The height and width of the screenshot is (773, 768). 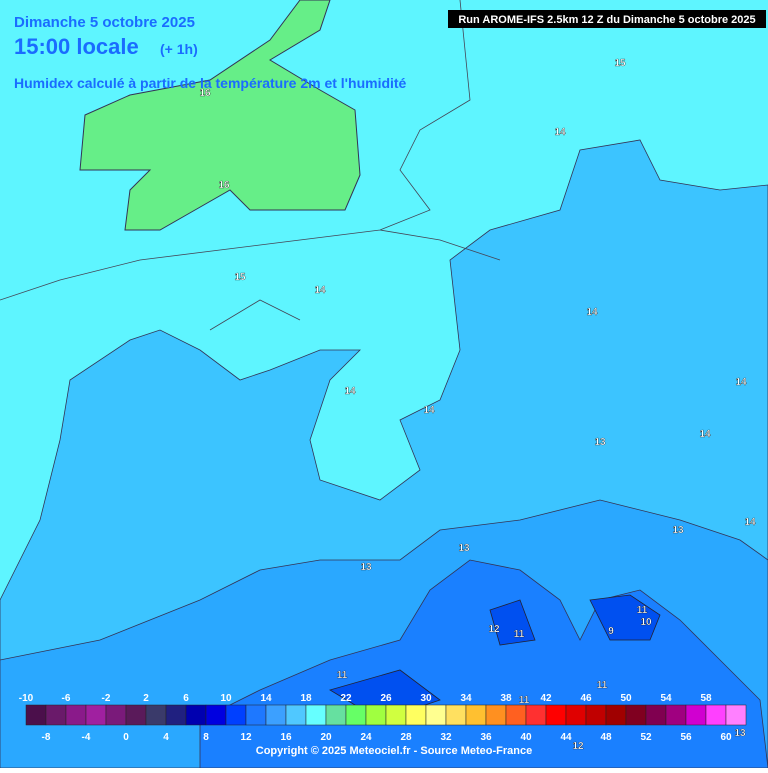 What do you see at coordinates (106, 698) in the screenshot?
I see `legend-label: -2` at bounding box center [106, 698].